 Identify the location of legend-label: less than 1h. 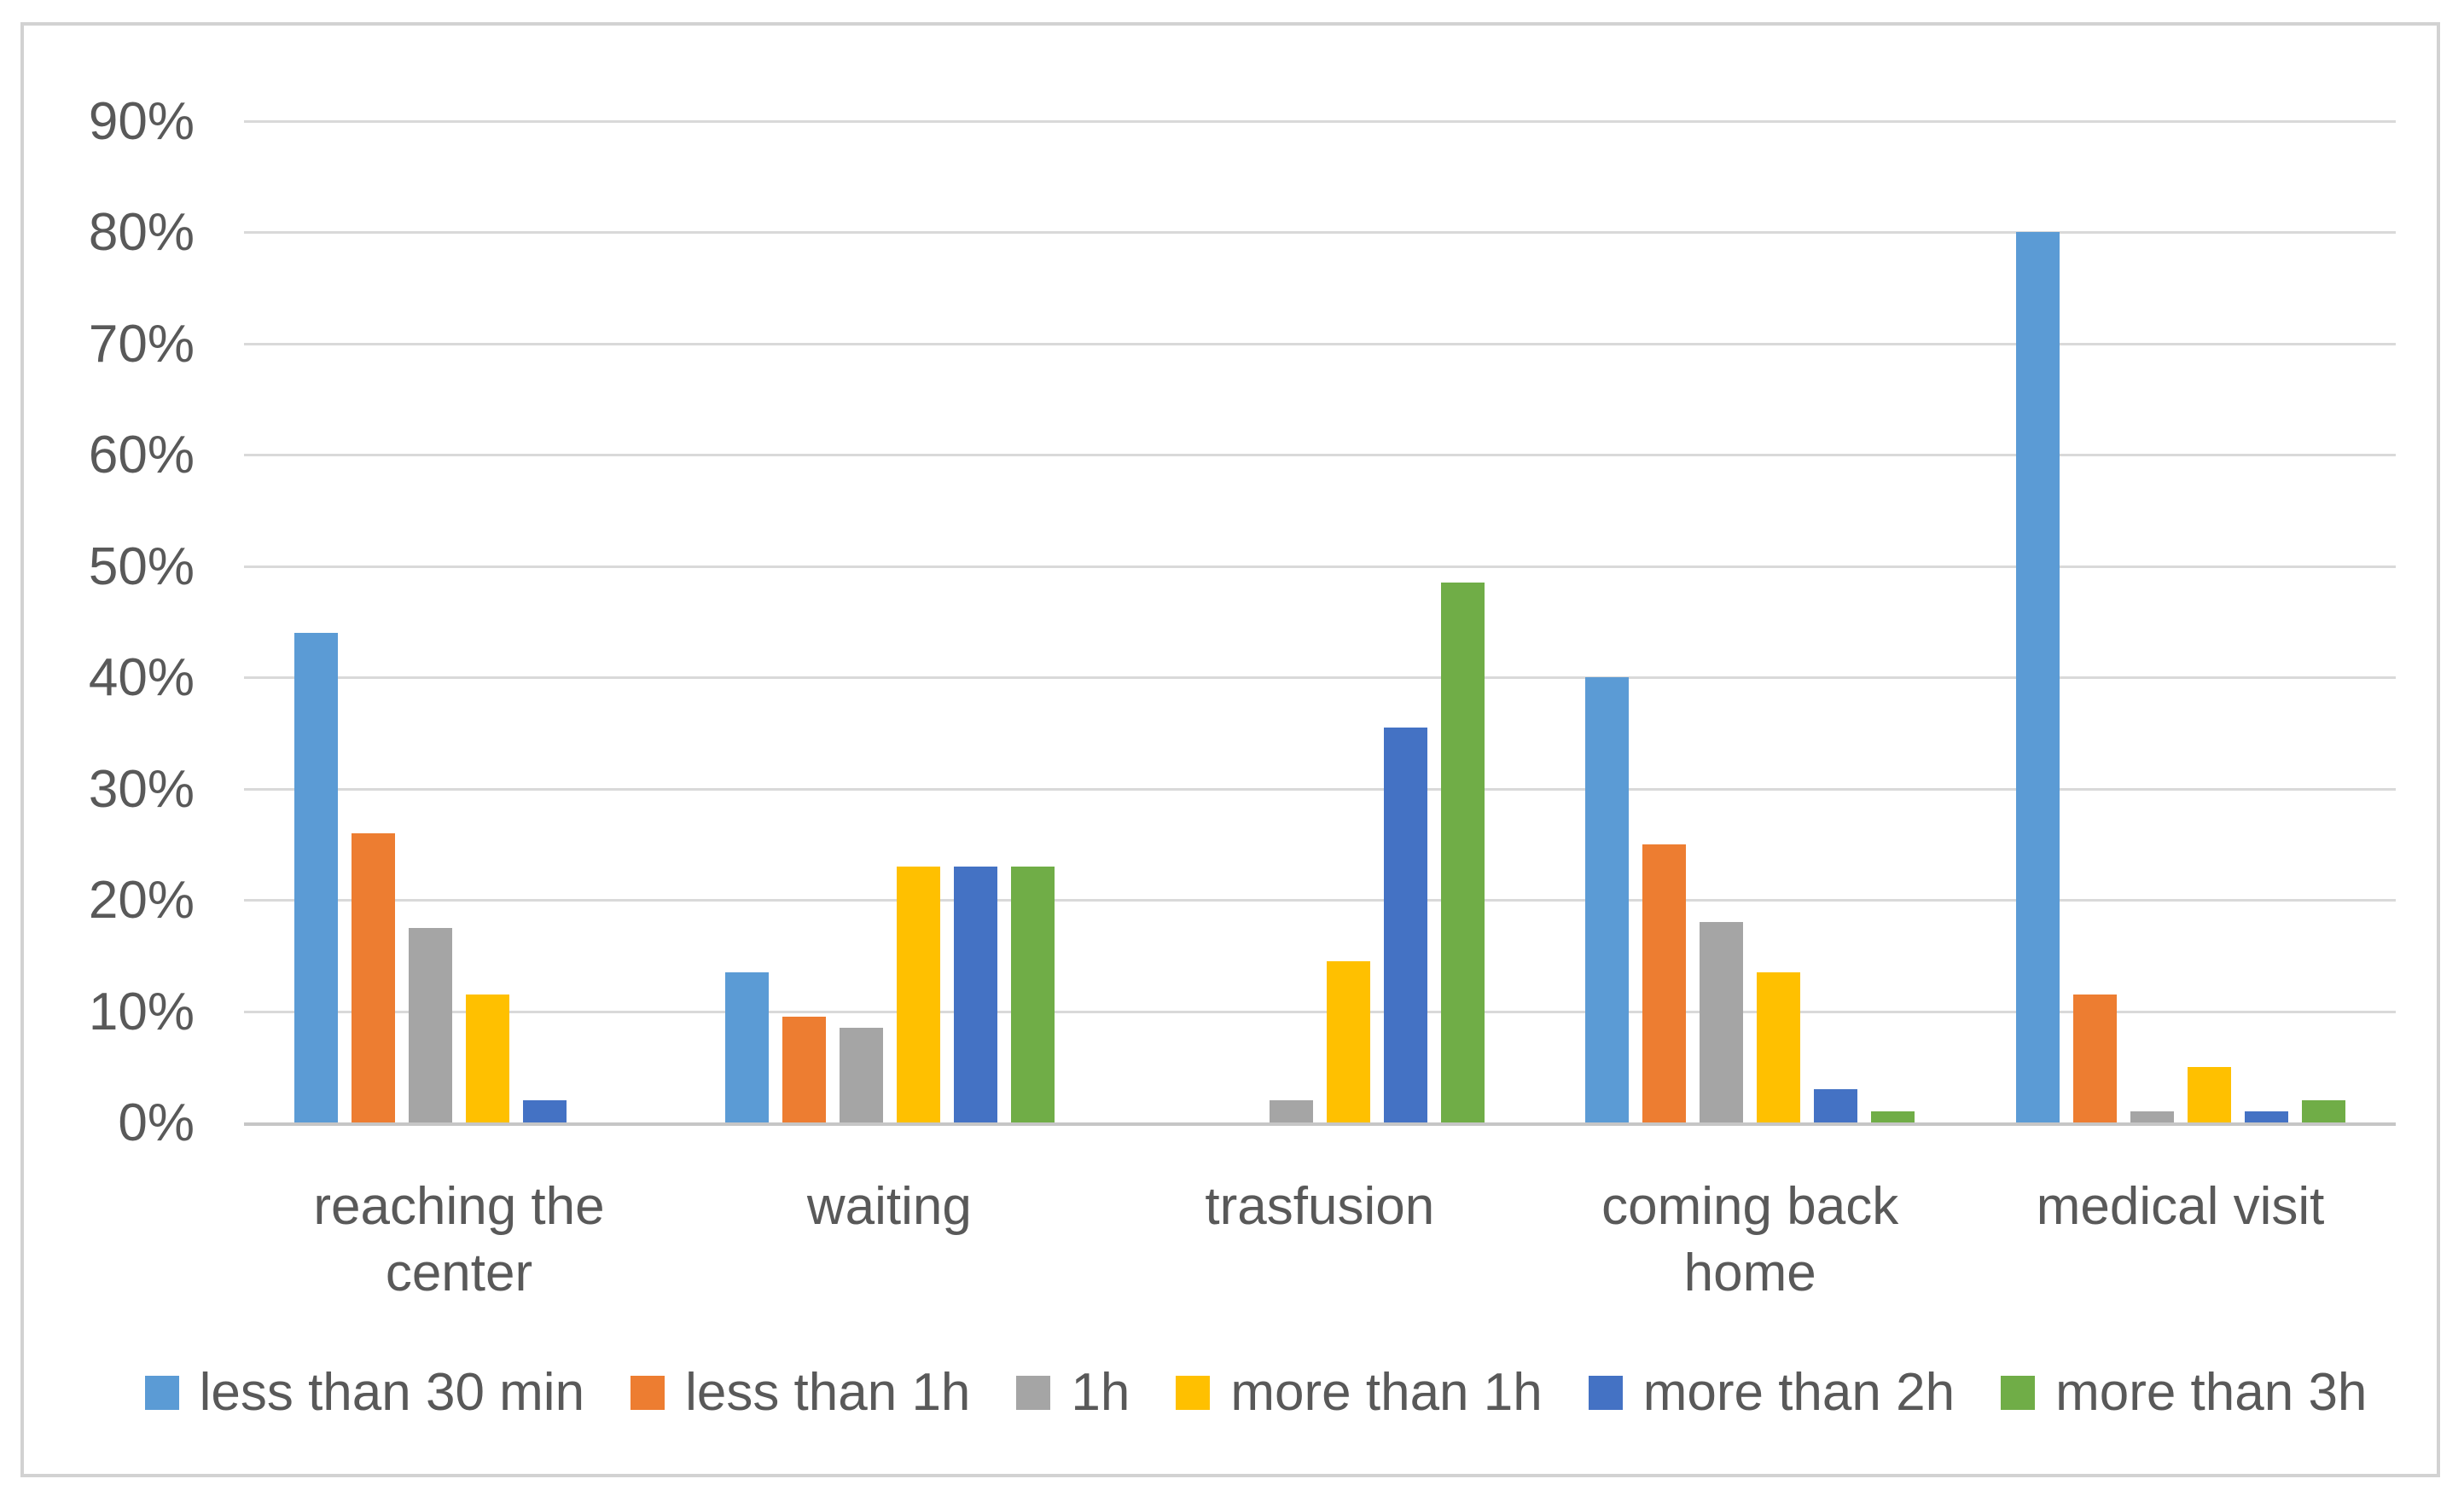
(828, 1392).